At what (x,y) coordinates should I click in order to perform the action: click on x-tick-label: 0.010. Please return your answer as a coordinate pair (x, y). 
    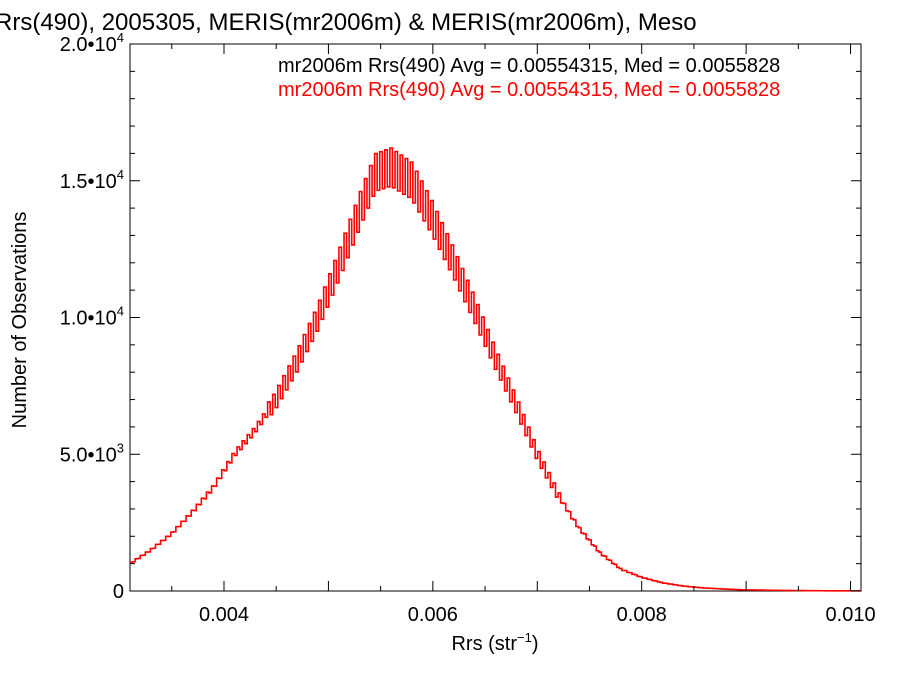
    Looking at the image, I should click on (851, 615).